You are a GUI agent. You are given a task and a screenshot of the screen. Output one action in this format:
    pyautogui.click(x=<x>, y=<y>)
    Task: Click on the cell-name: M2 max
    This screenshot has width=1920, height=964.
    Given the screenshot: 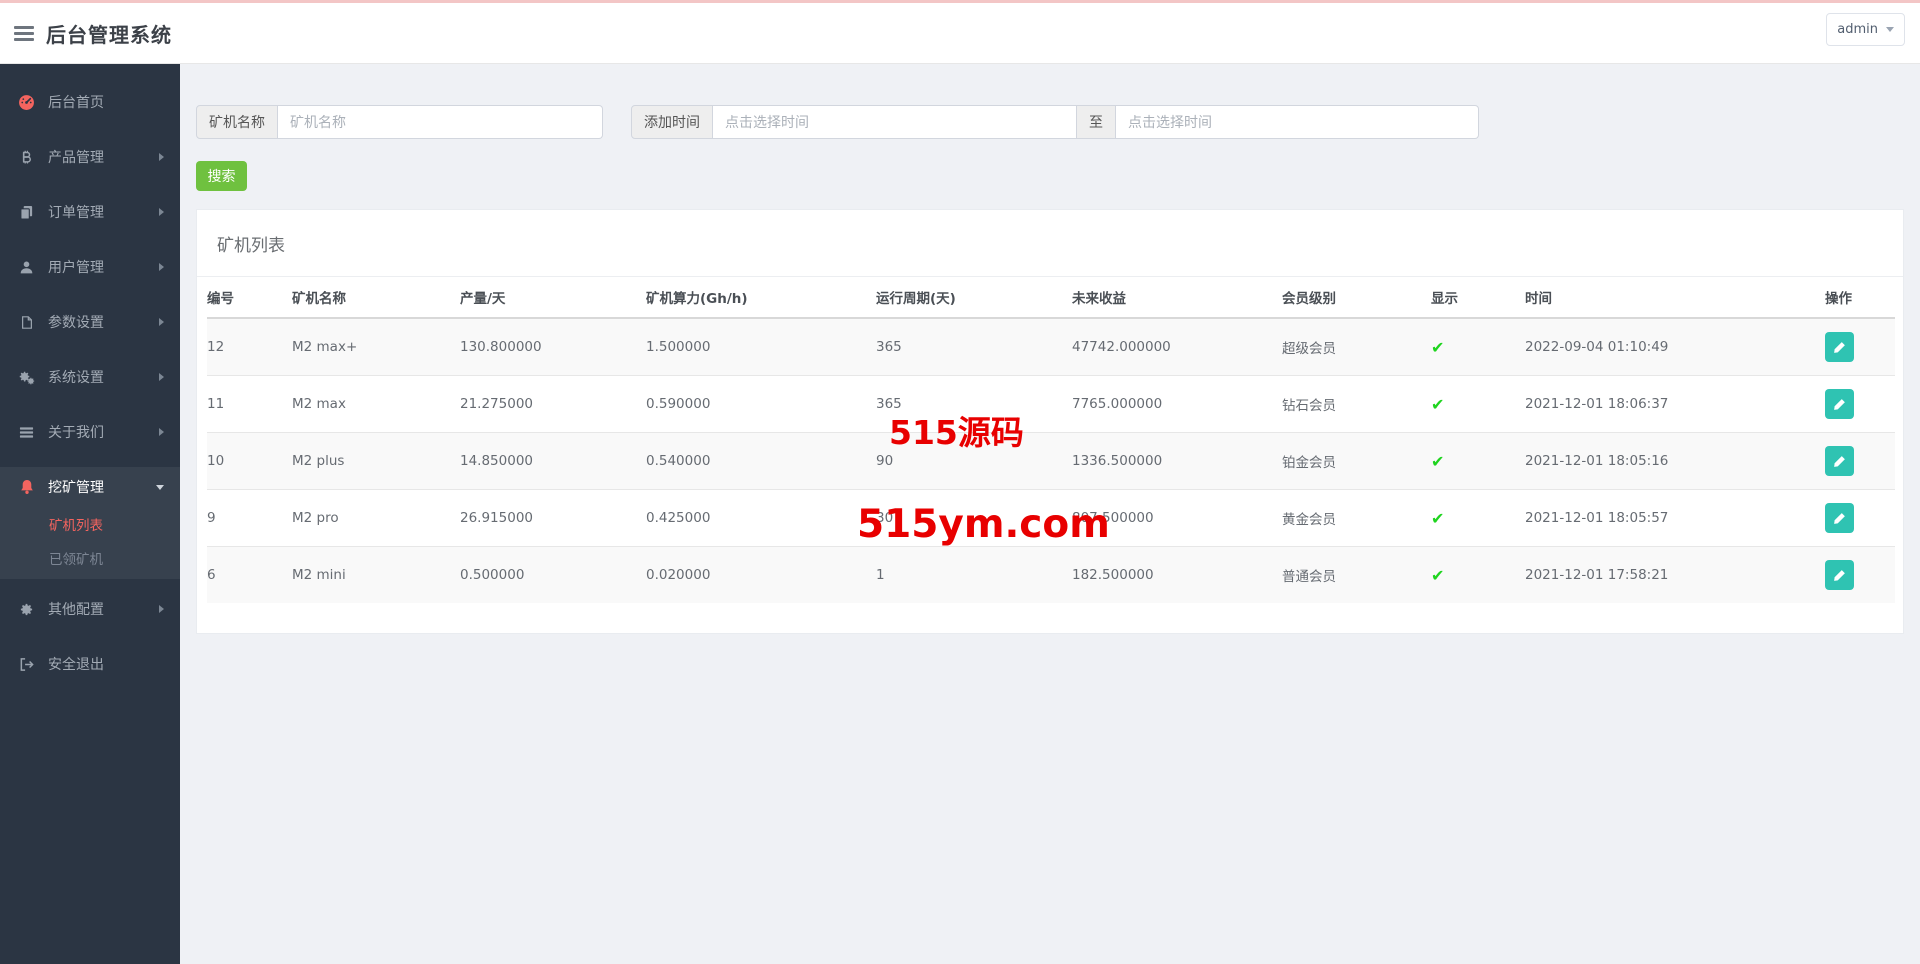 What is the action you would take?
    pyautogui.click(x=376, y=404)
    